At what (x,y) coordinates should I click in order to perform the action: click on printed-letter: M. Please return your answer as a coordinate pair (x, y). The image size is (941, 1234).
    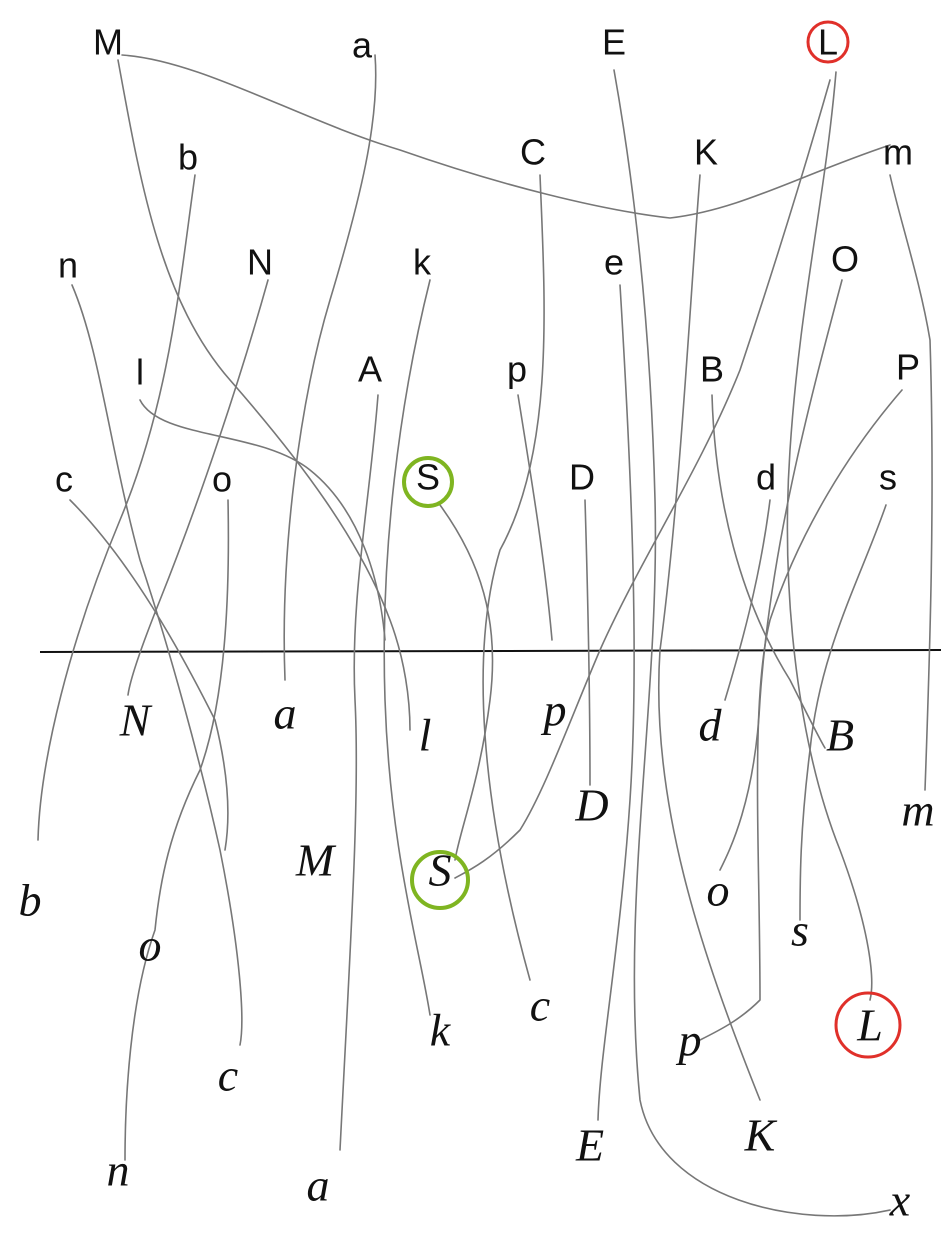
    Looking at the image, I should click on (108, 42).